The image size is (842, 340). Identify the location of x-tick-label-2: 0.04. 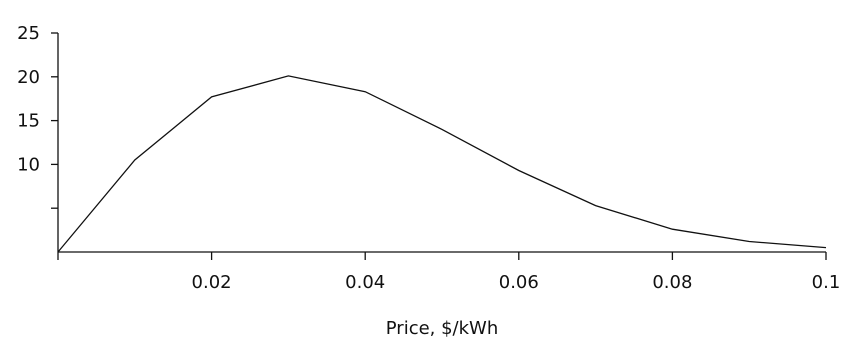
(365, 282).